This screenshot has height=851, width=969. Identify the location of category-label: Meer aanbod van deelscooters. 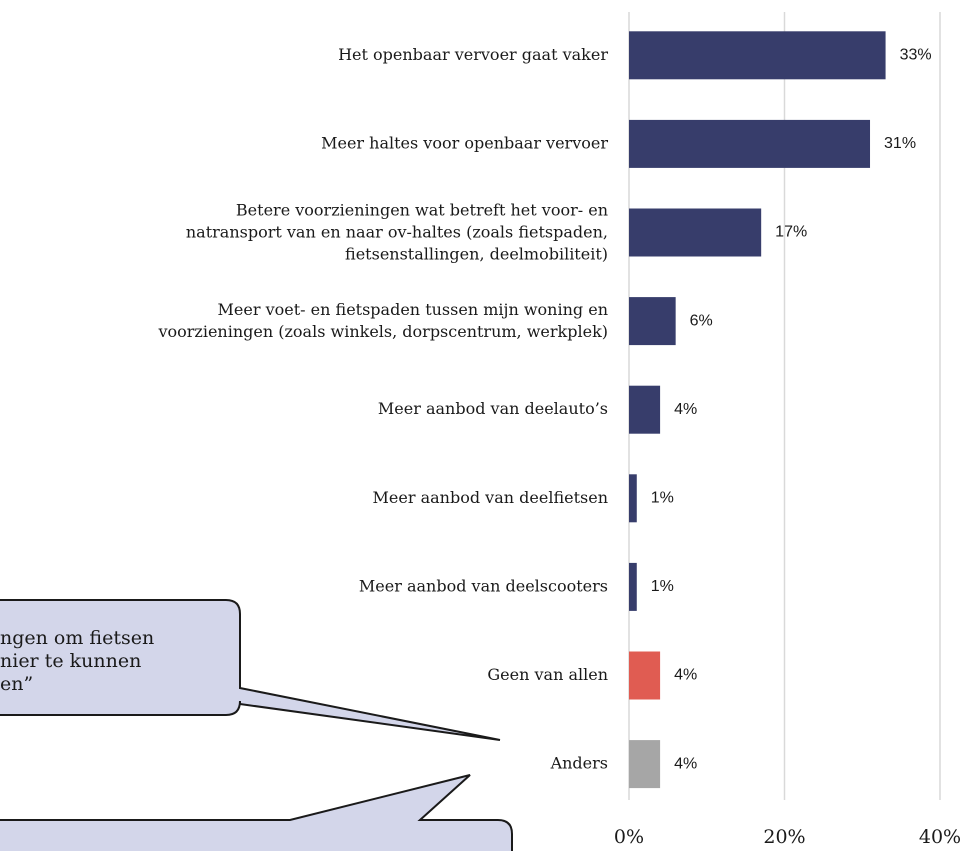
(483, 585).